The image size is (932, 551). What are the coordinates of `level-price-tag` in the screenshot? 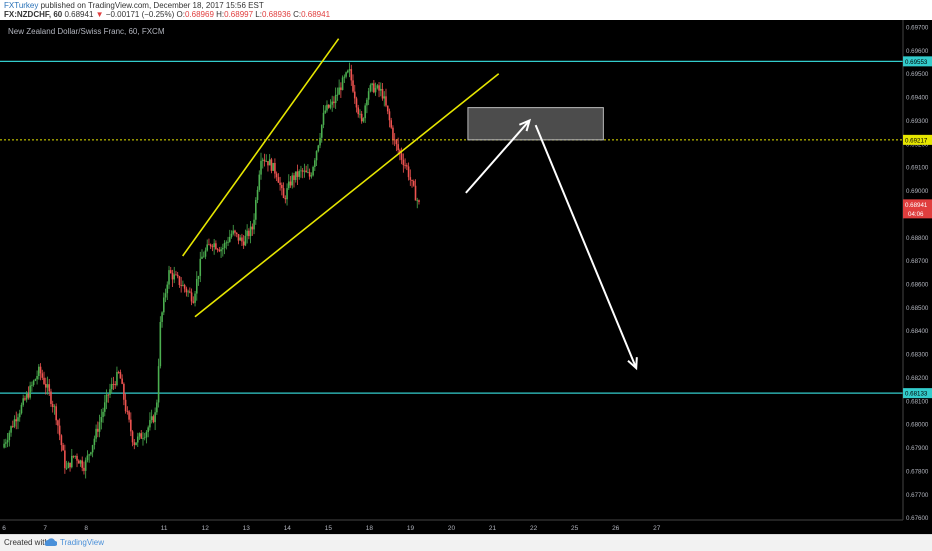 It's located at (917, 61).